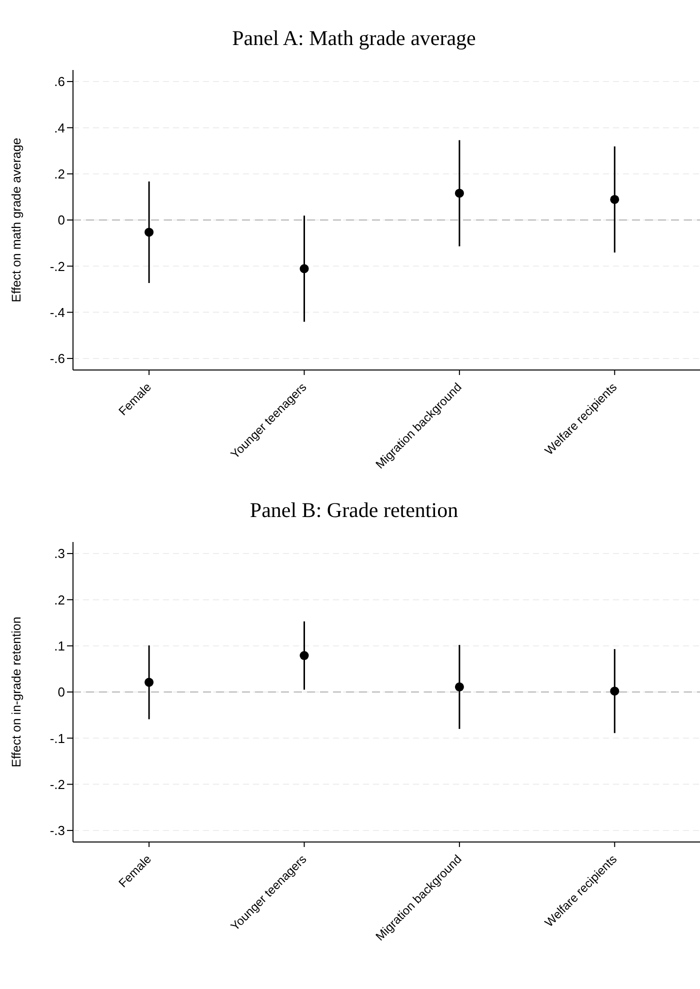 The width and height of the screenshot is (700, 989). Describe the element at coordinates (354, 38) in the screenshot. I see `chart-title: Panel A: Math grade average` at that location.